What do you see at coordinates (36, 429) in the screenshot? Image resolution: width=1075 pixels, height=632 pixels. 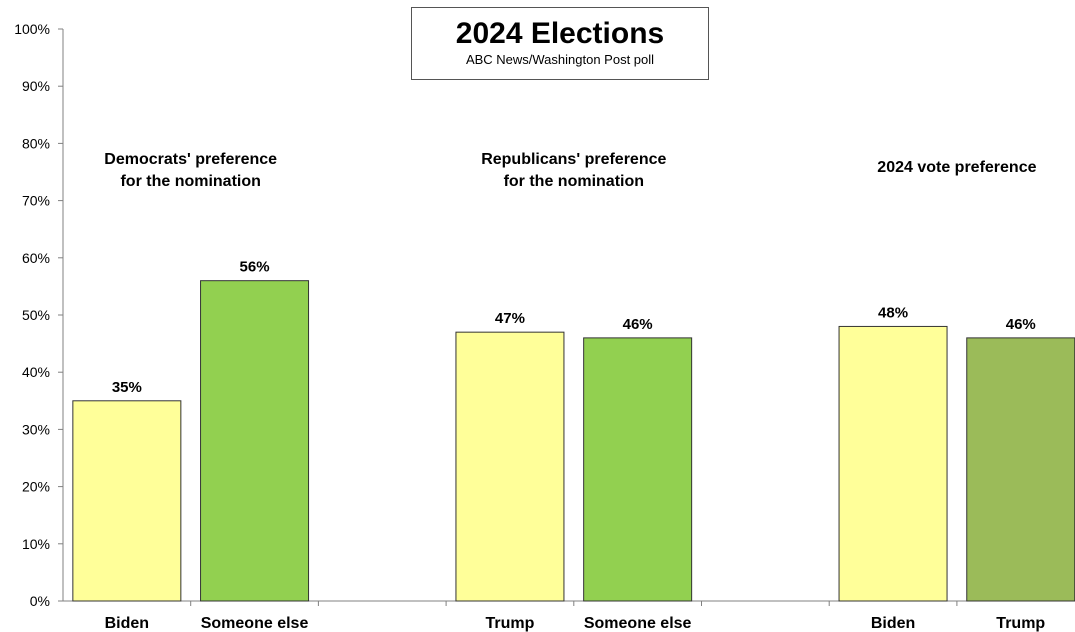 I see `y-tick-label: 30%` at bounding box center [36, 429].